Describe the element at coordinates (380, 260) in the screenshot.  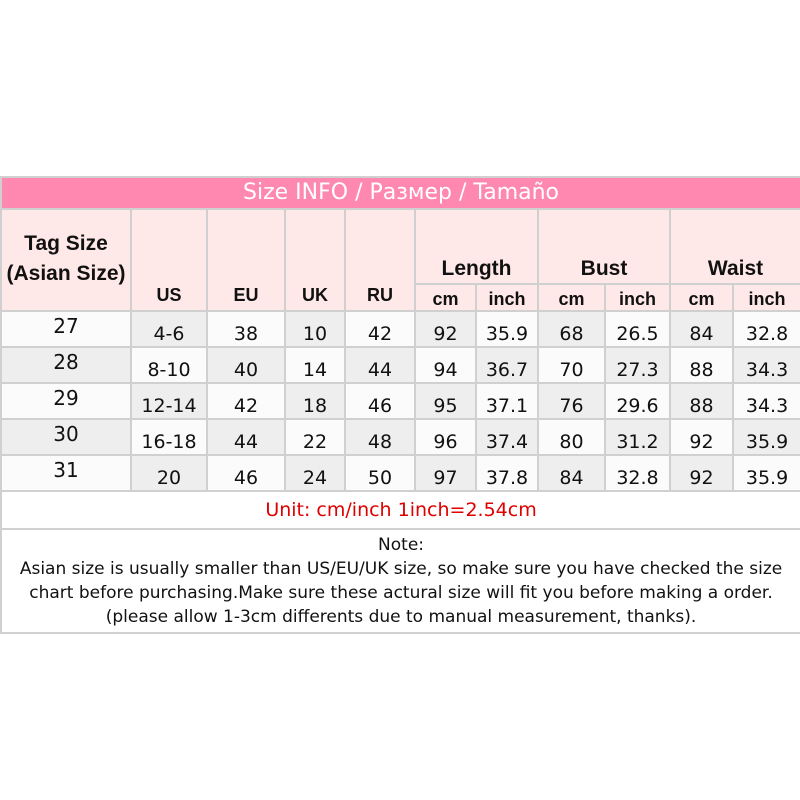
I see `header-ru: RU` at that location.